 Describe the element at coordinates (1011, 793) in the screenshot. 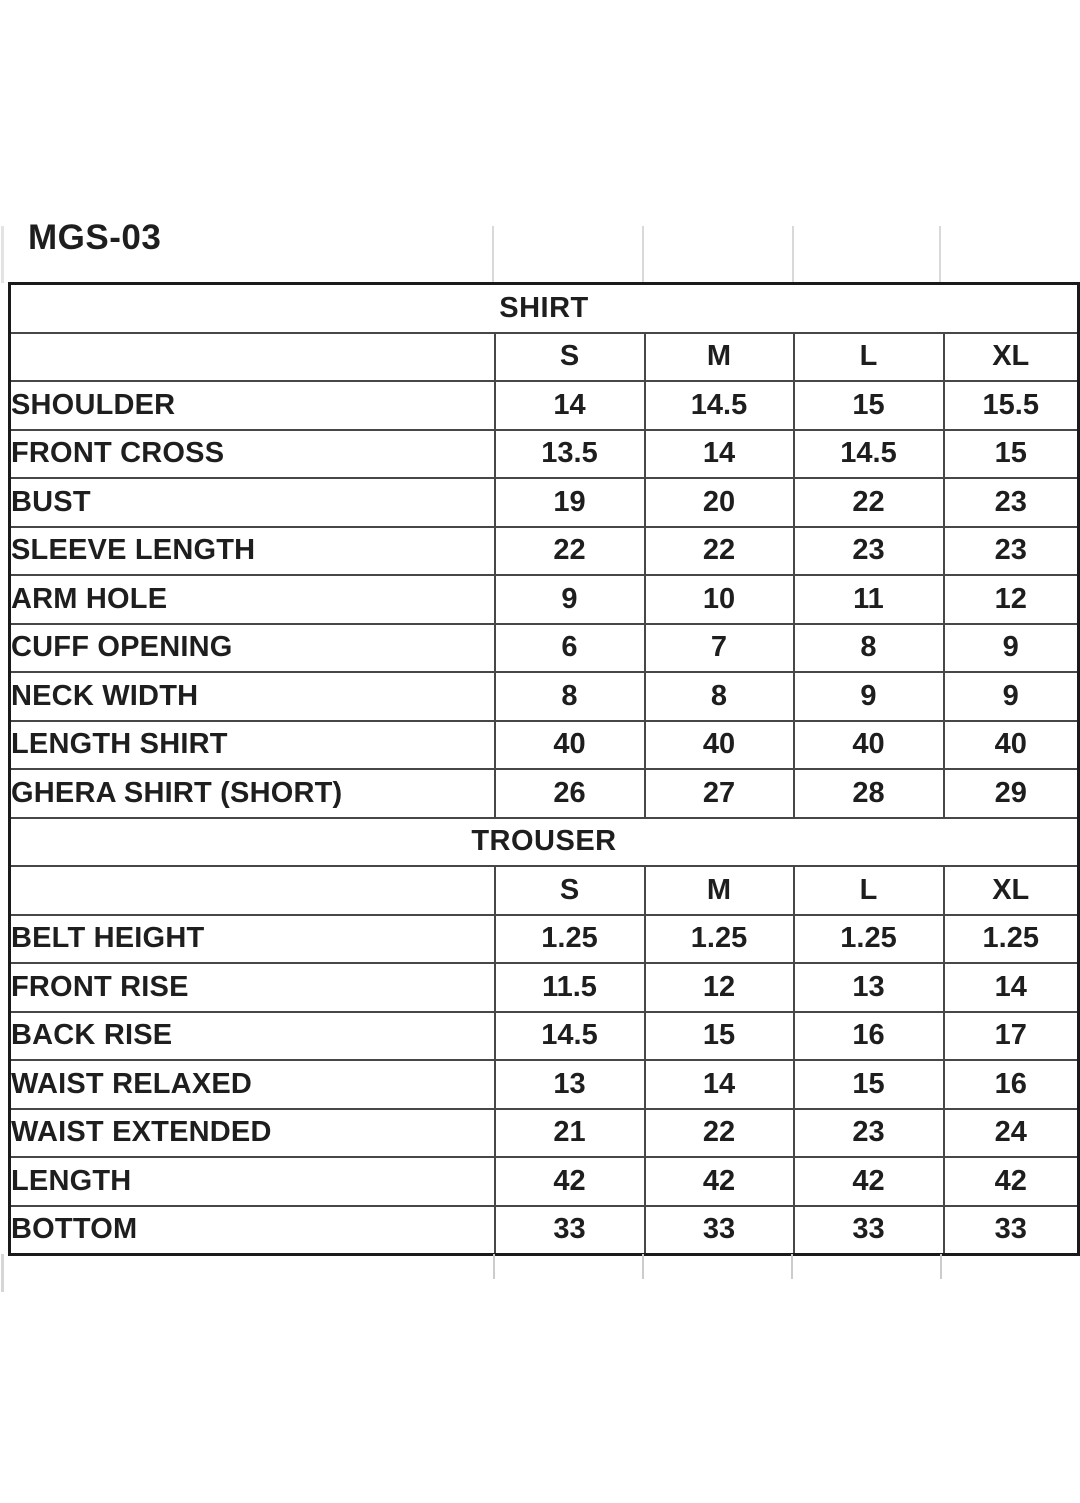

I see `measurement-value: 29` at that location.